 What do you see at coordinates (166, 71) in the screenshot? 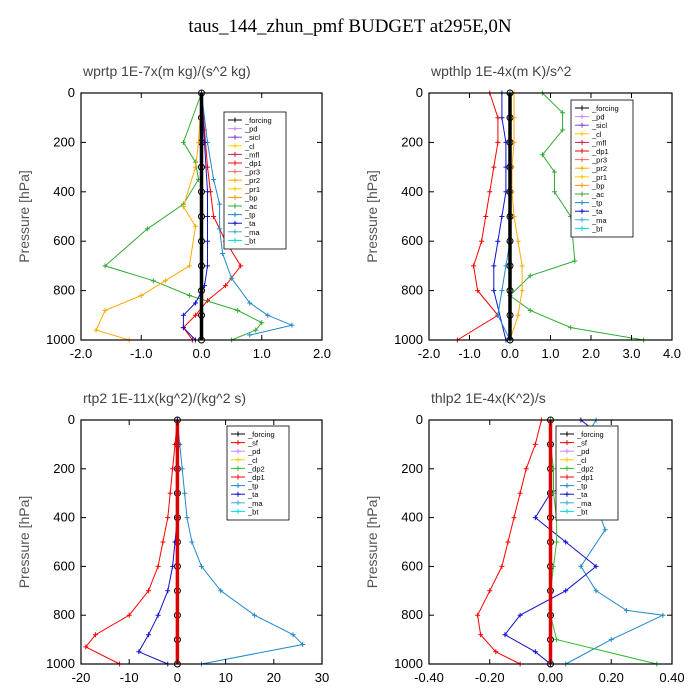
I see `panel-title: wprtp 1E-7x(m kg)/(s^2 kg)` at bounding box center [166, 71].